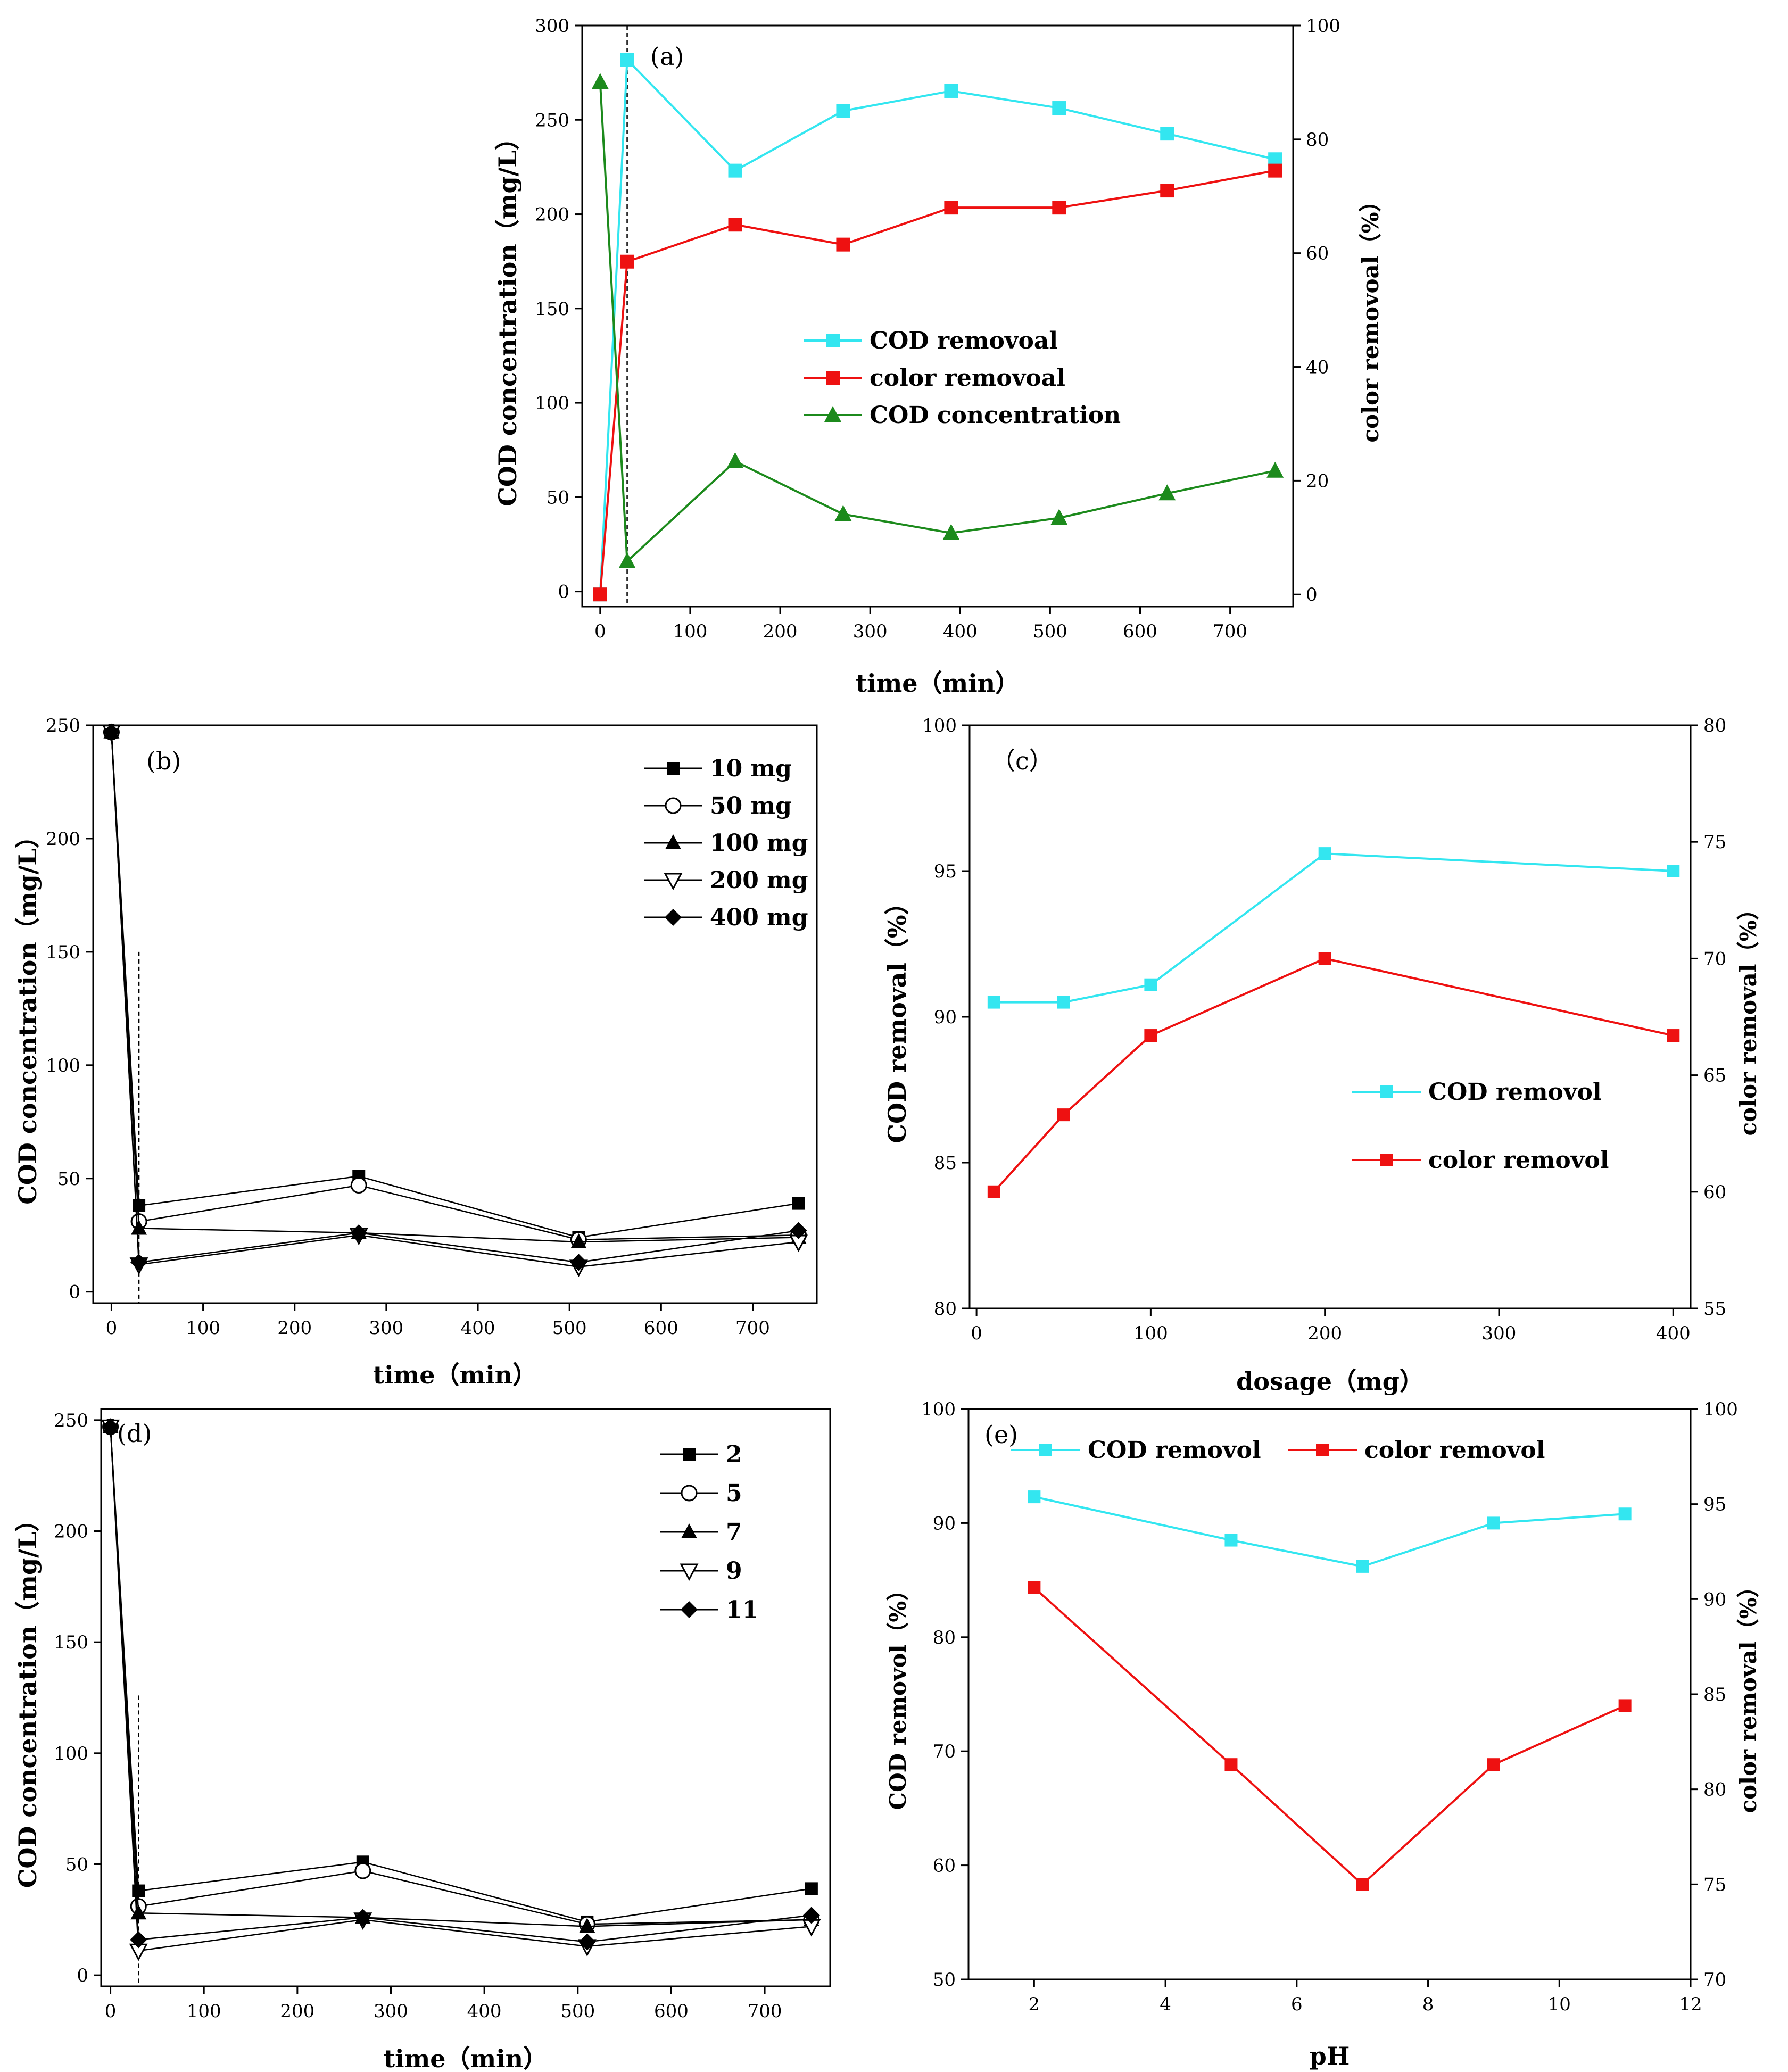 Image resolution: width=1788 pixels, height=2072 pixels. I want to click on y2-tick-label: 70, so click(1714, 1980).